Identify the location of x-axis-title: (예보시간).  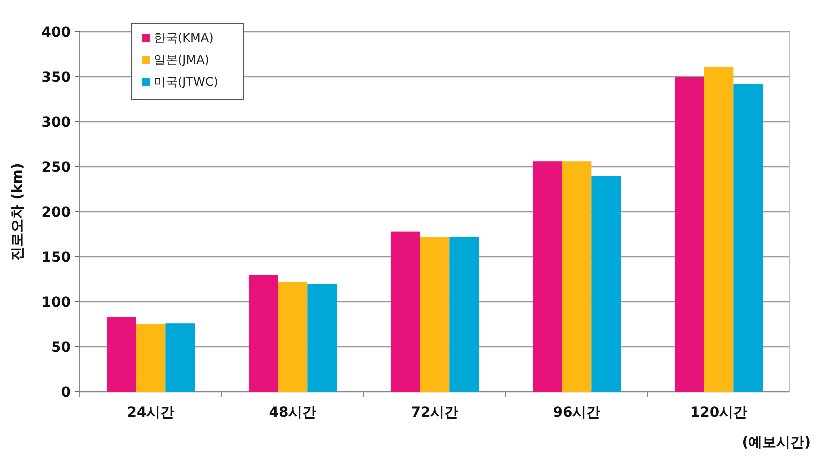
(776, 443).